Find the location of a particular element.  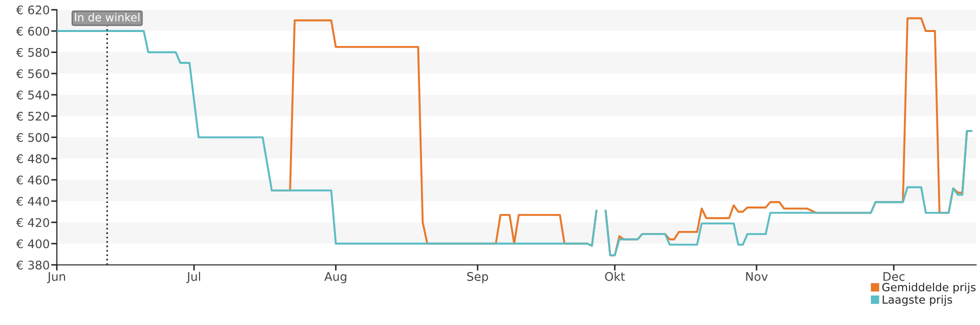

ref-line-label: In de winkel is located at coordinates (107, 17).